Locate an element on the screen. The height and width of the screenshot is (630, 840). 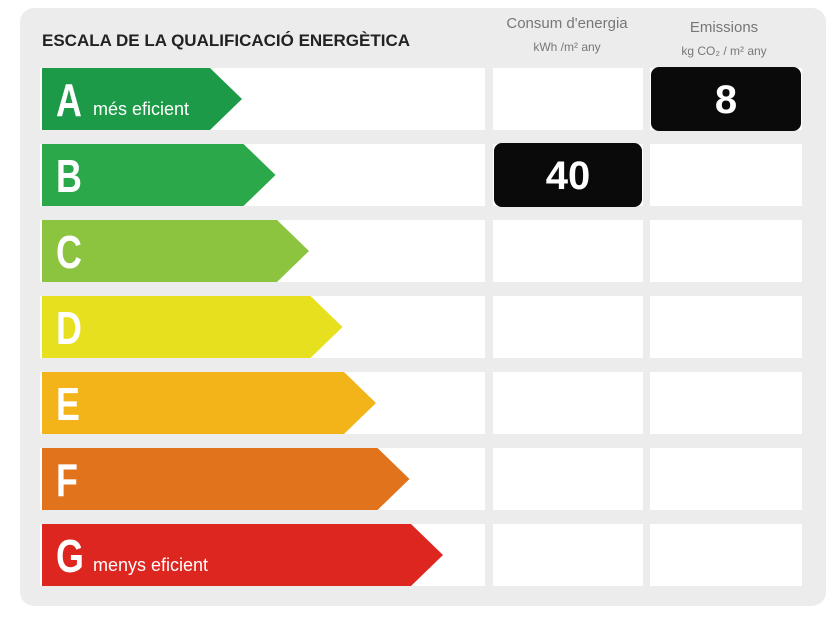
label-title: ESCALA DE LA QUALIFICACIÓ ENERGÈTICA is located at coordinates (226, 40).